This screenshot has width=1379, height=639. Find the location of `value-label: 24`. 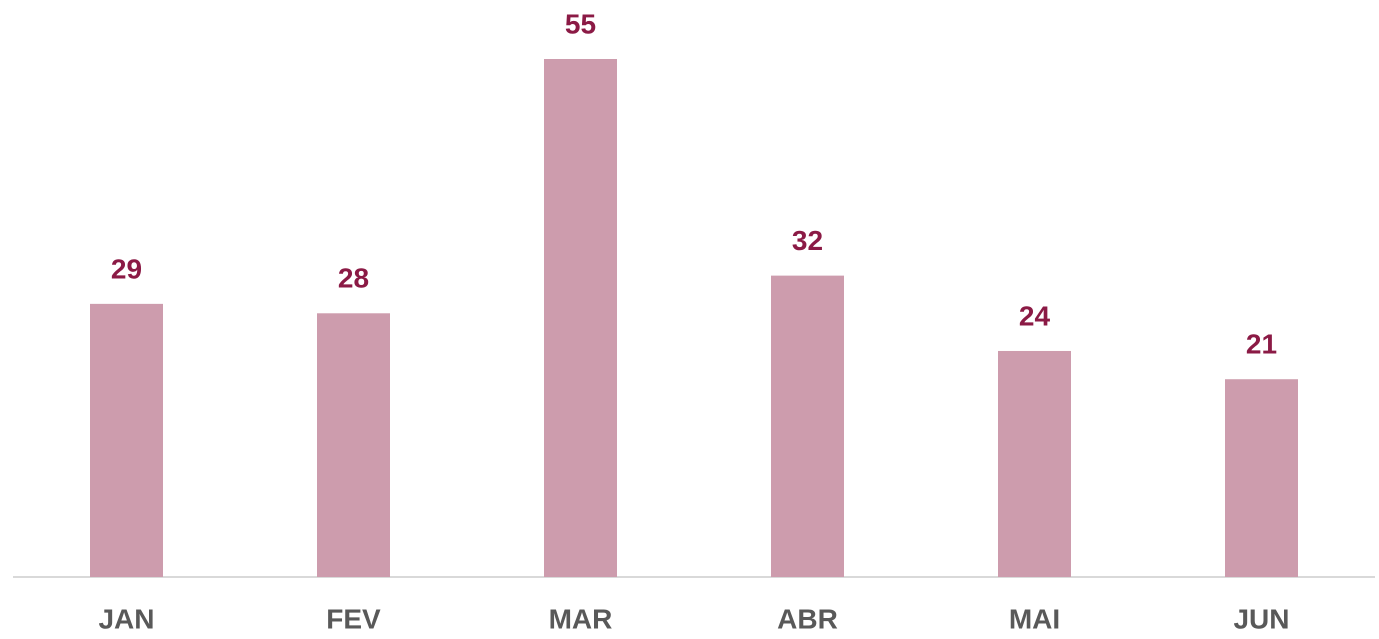

value-label: 24 is located at coordinates (1035, 315).